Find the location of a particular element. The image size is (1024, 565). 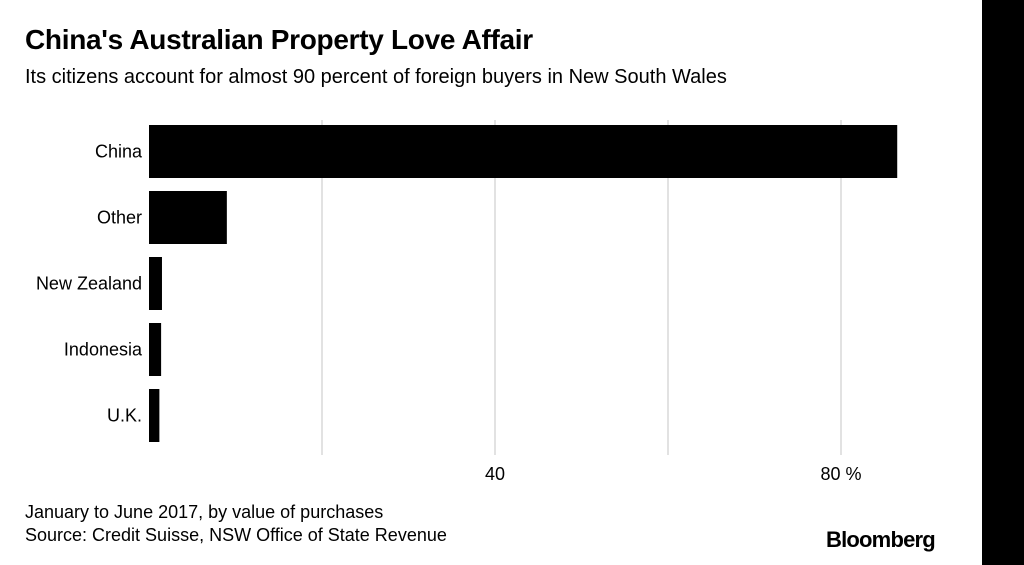

right-edge-strip is located at coordinates (1003, 282).